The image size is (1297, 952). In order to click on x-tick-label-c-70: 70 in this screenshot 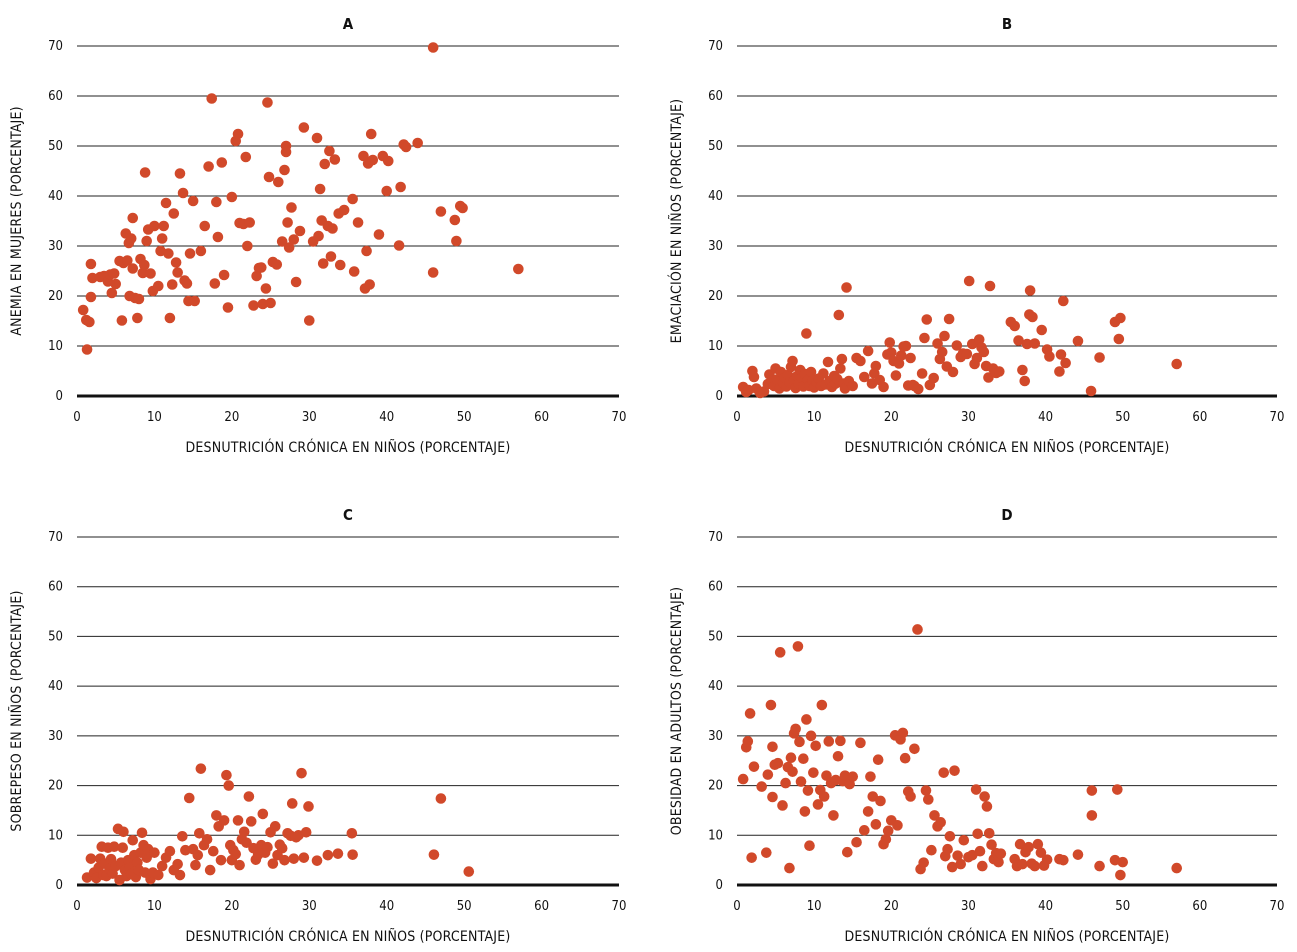, I will do `click(619, 906)`.